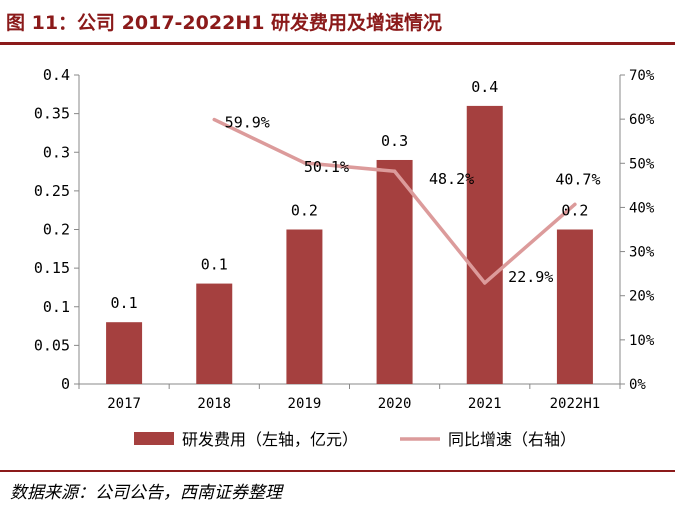 The width and height of the screenshot is (675, 509). What do you see at coordinates (512, 439) in the screenshot?
I see `legend-label-line: 同比增速（右轴）` at bounding box center [512, 439].